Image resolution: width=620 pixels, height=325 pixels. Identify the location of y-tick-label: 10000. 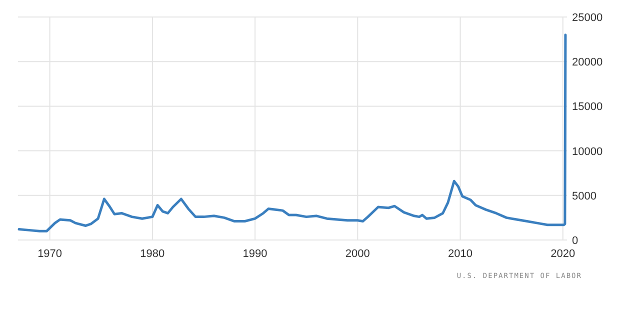
(587, 152).